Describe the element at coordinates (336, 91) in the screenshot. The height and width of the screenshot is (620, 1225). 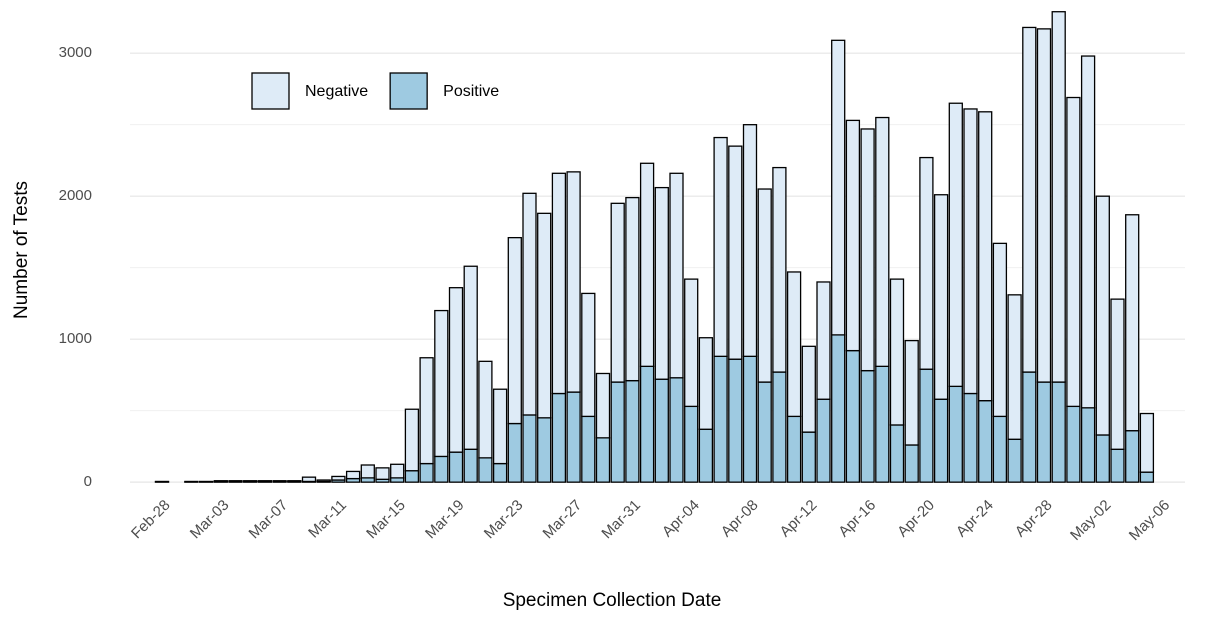
I see `legend-label: Negative` at that location.